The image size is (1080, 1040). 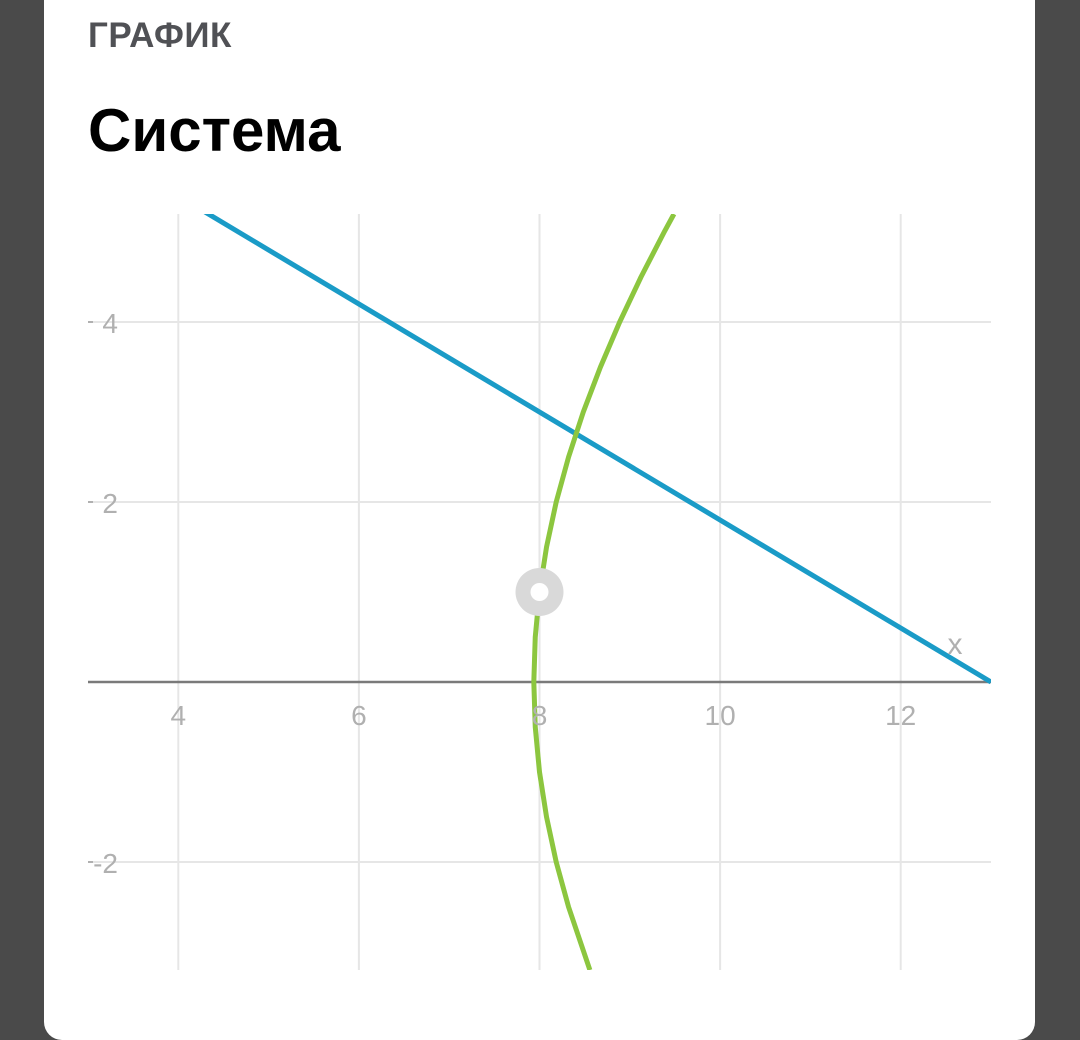 What do you see at coordinates (900, 715) in the screenshot?
I see `x-tick-label: 12` at bounding box center [900, 715].